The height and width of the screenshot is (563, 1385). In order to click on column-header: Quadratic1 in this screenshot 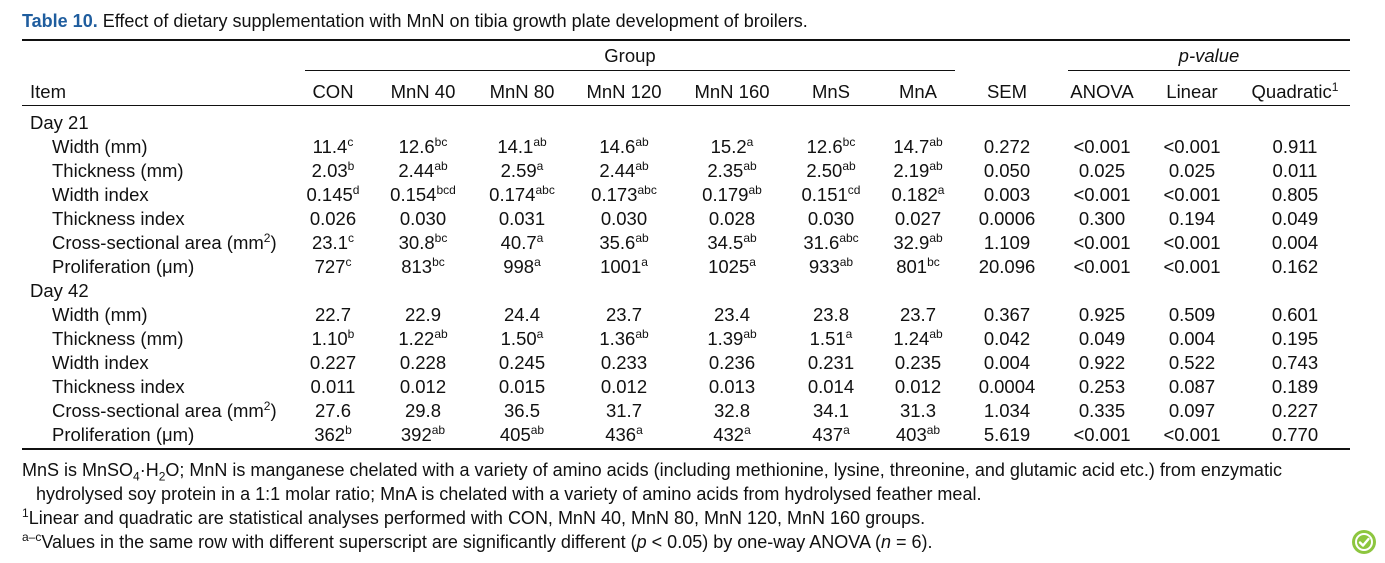, I will do `click(1295, 90)`.